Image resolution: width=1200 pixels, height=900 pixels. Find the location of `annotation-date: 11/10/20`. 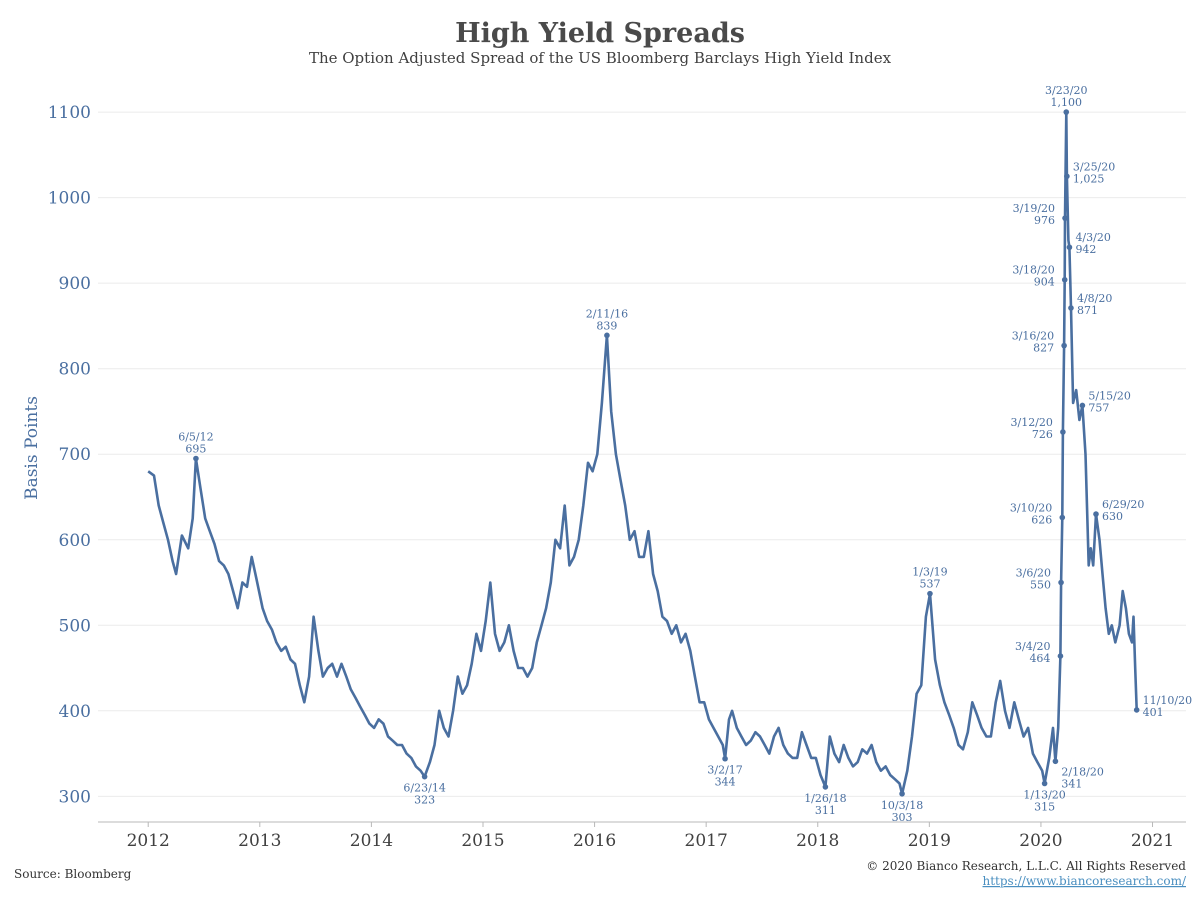

annotation-date: 11/10/20 is located at coordinates (1167, 700).